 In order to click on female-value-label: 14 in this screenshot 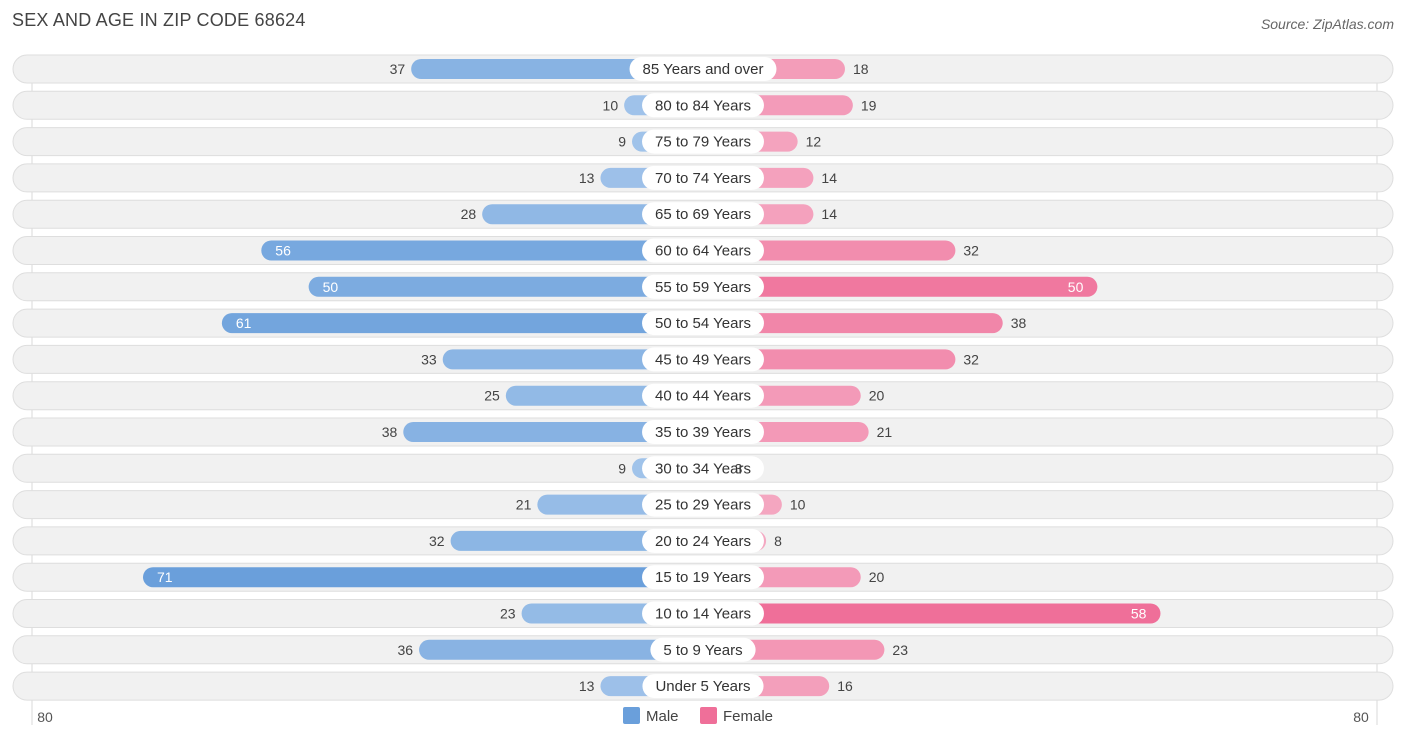, I will do `click(829, 178)`.